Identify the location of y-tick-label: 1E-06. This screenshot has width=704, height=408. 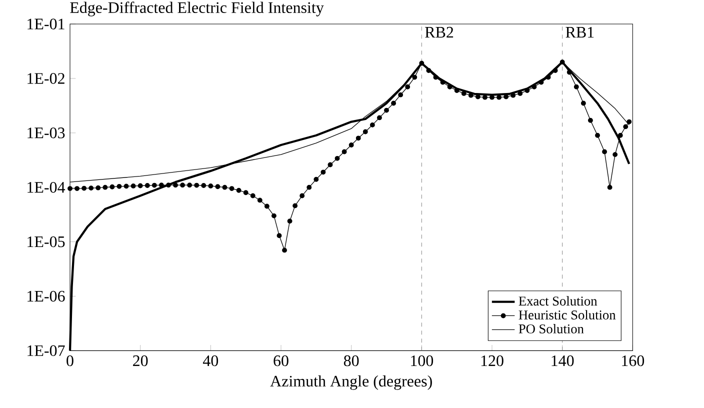
(46, 296).